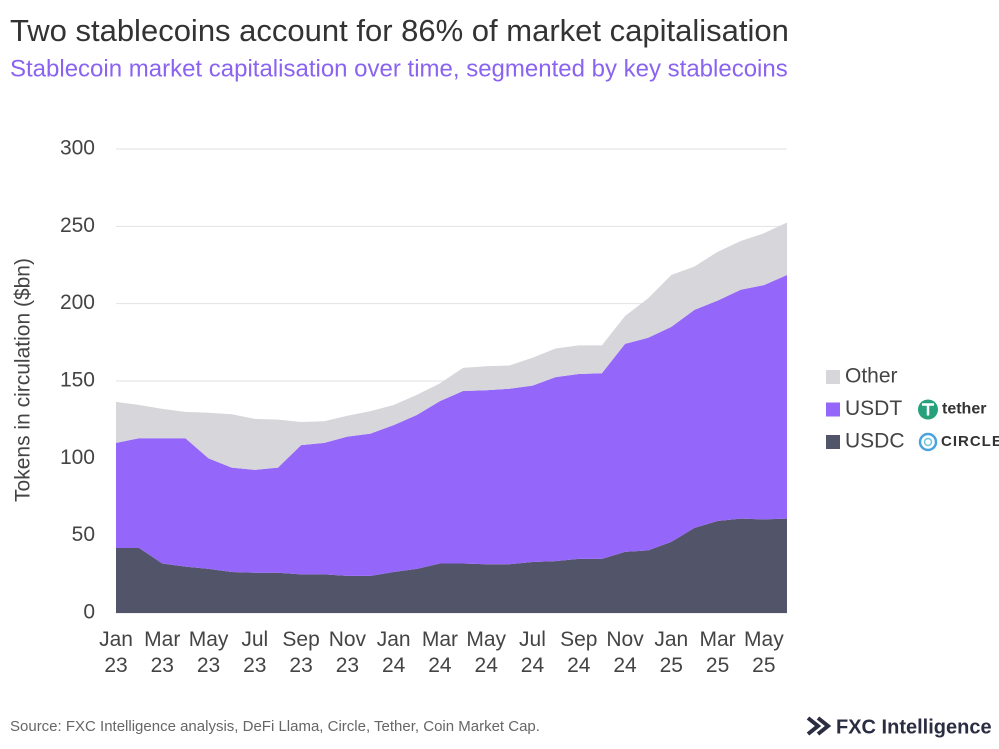  What do you see at coordinates (162, 652) in the screenshot?
I see `x-tick-label: Mar 23` at bounding box center [162, 652].